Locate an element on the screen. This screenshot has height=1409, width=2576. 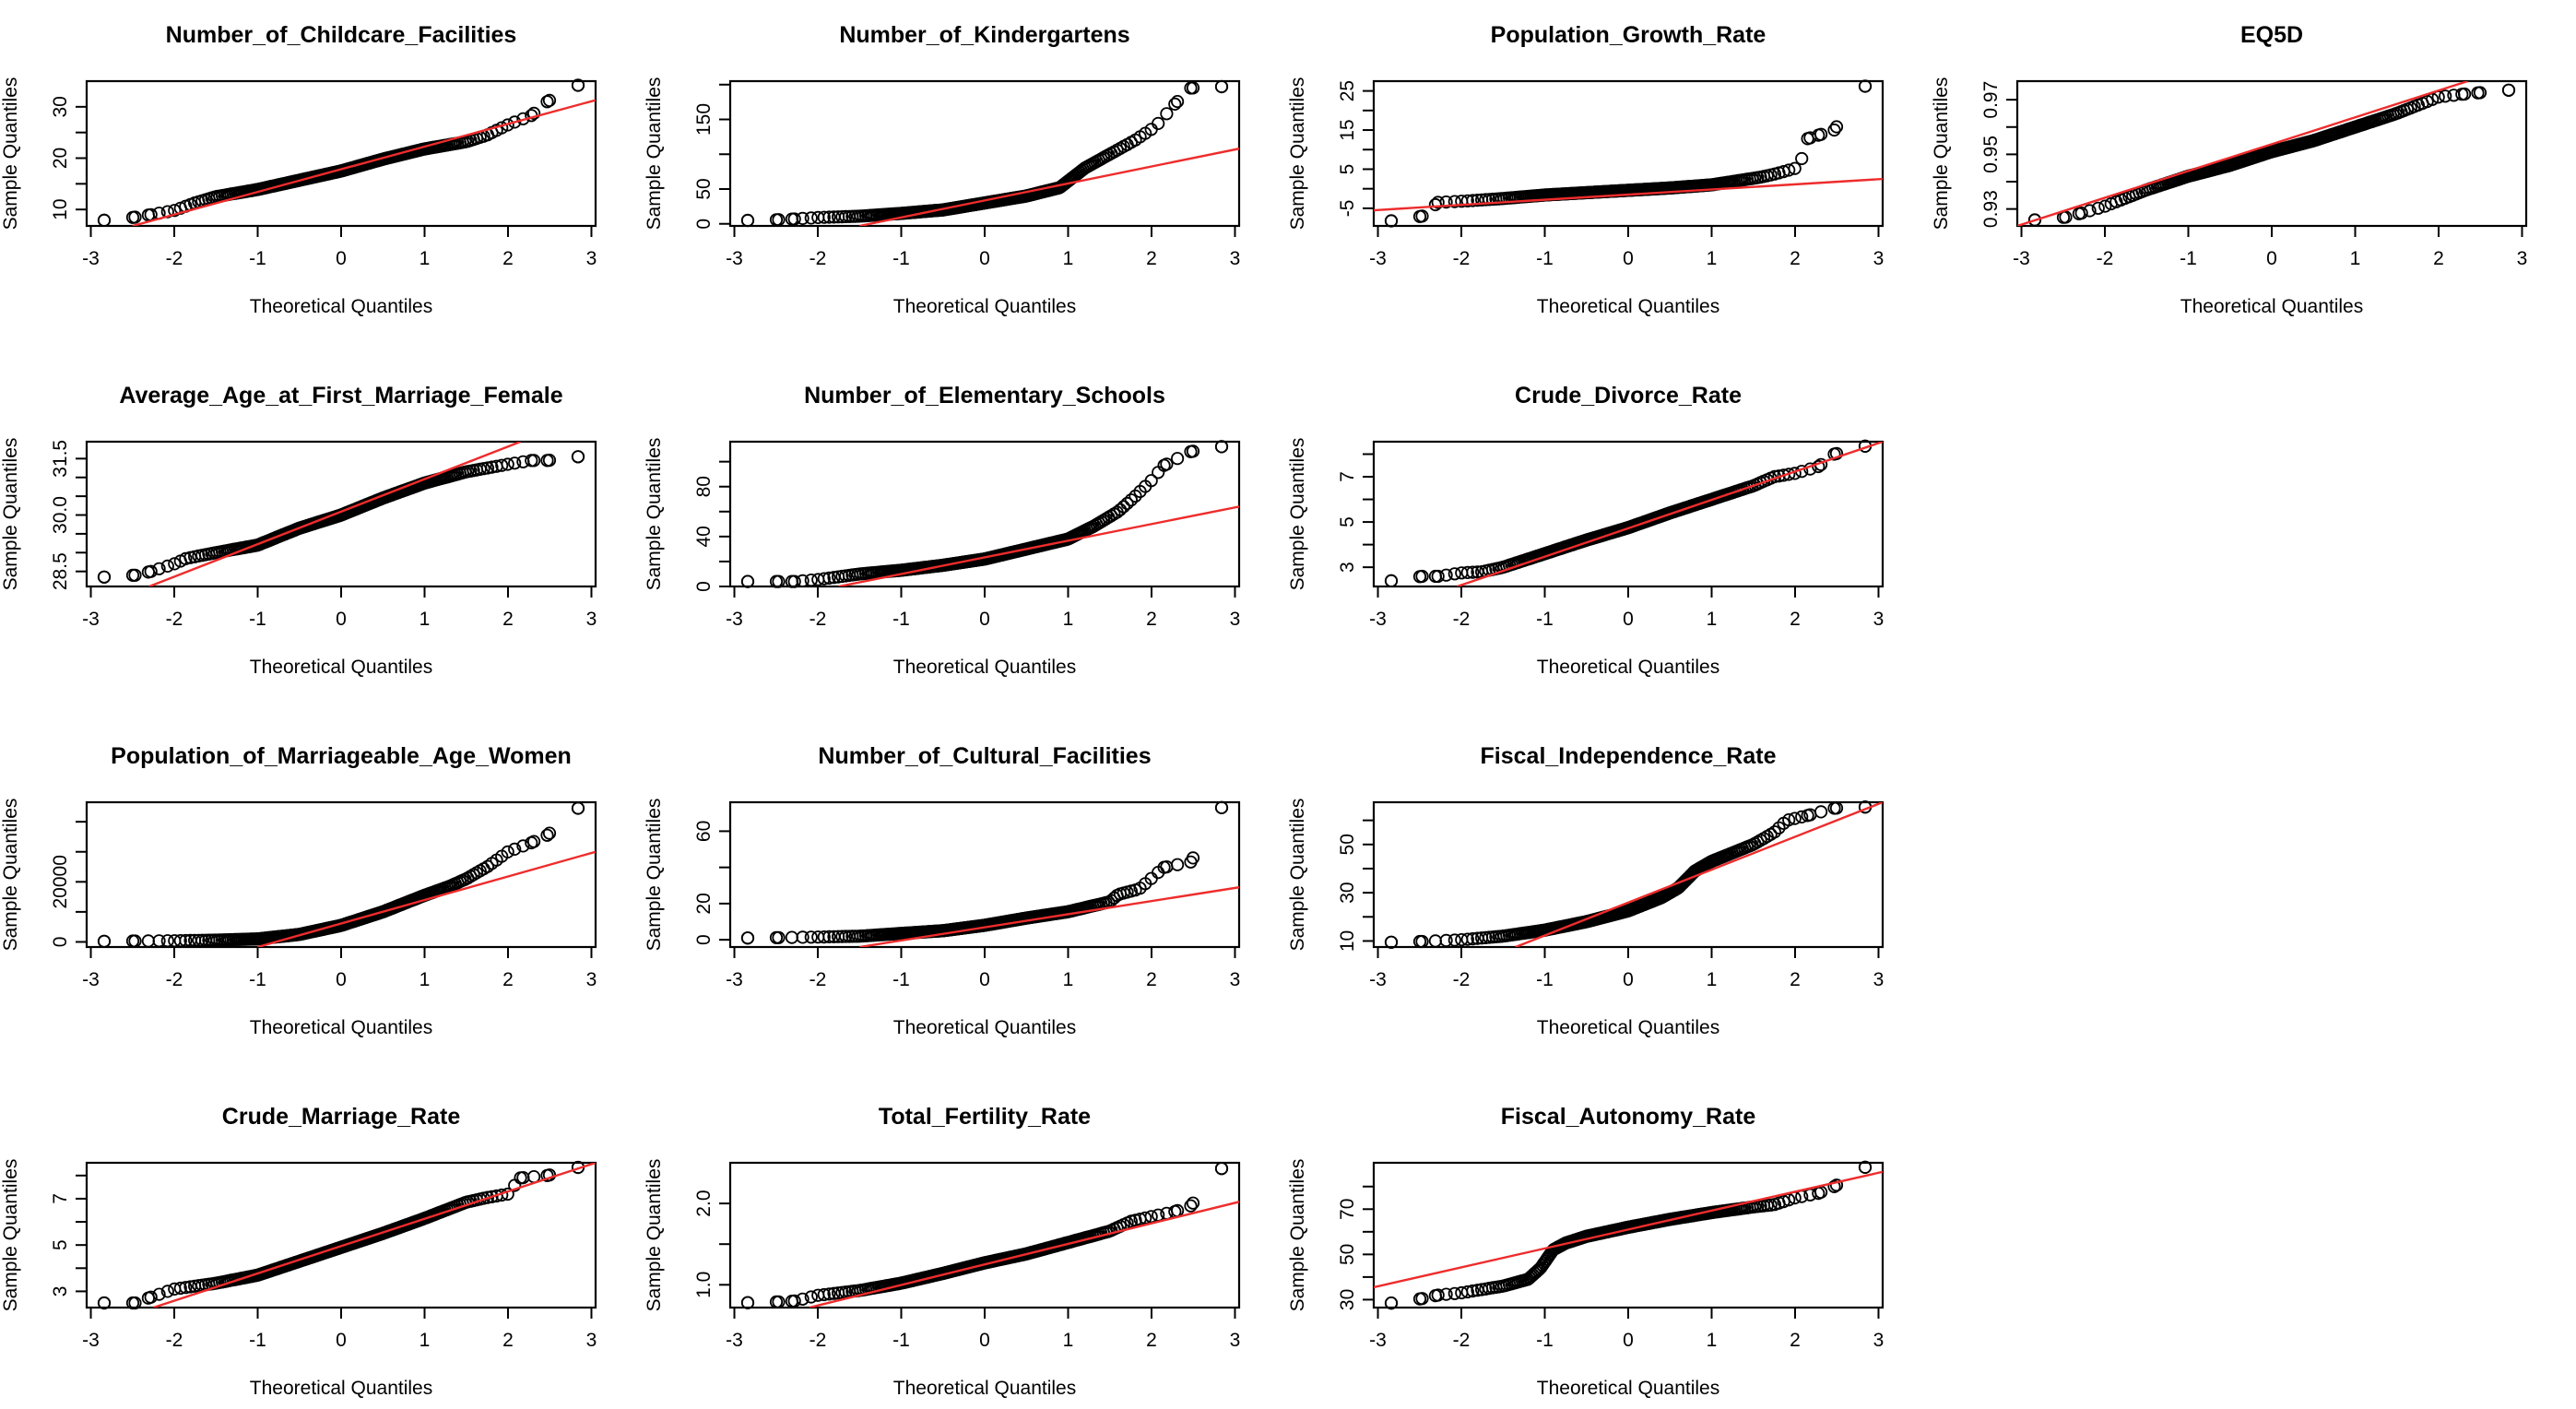
panel-title: Crude_Divorce_Rate is located at coordinates (1628, 395).